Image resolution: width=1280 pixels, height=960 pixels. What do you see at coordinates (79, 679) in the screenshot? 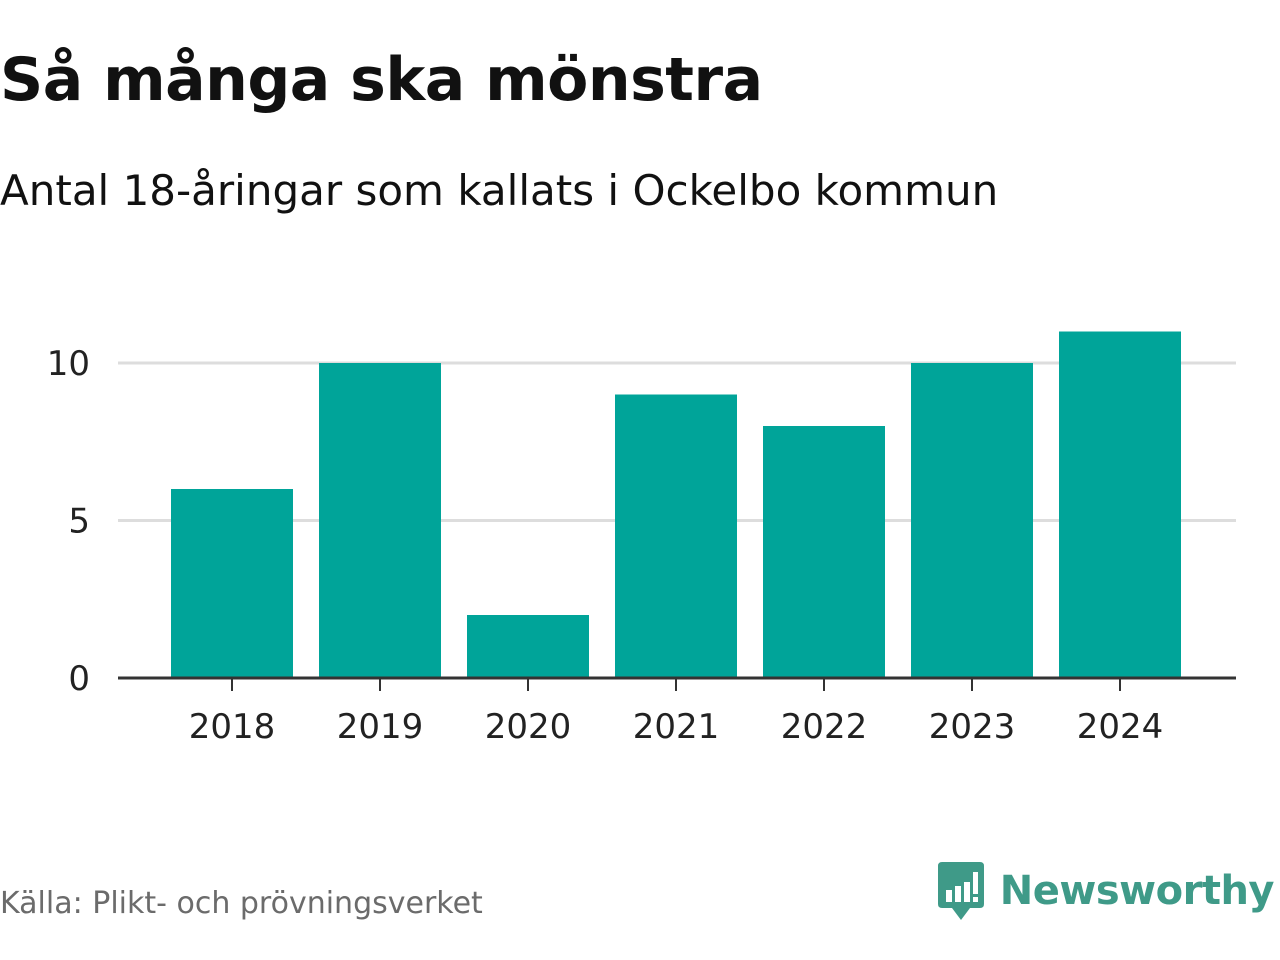
I see `y-tick-label: 0` at bounding box center [79, 679].